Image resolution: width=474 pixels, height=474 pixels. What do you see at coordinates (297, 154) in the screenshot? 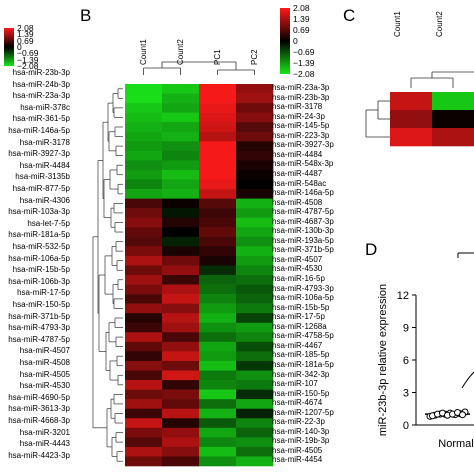
I see `heatmap-row-label: hsa-miR-4484` at bounding box center [297, 154].